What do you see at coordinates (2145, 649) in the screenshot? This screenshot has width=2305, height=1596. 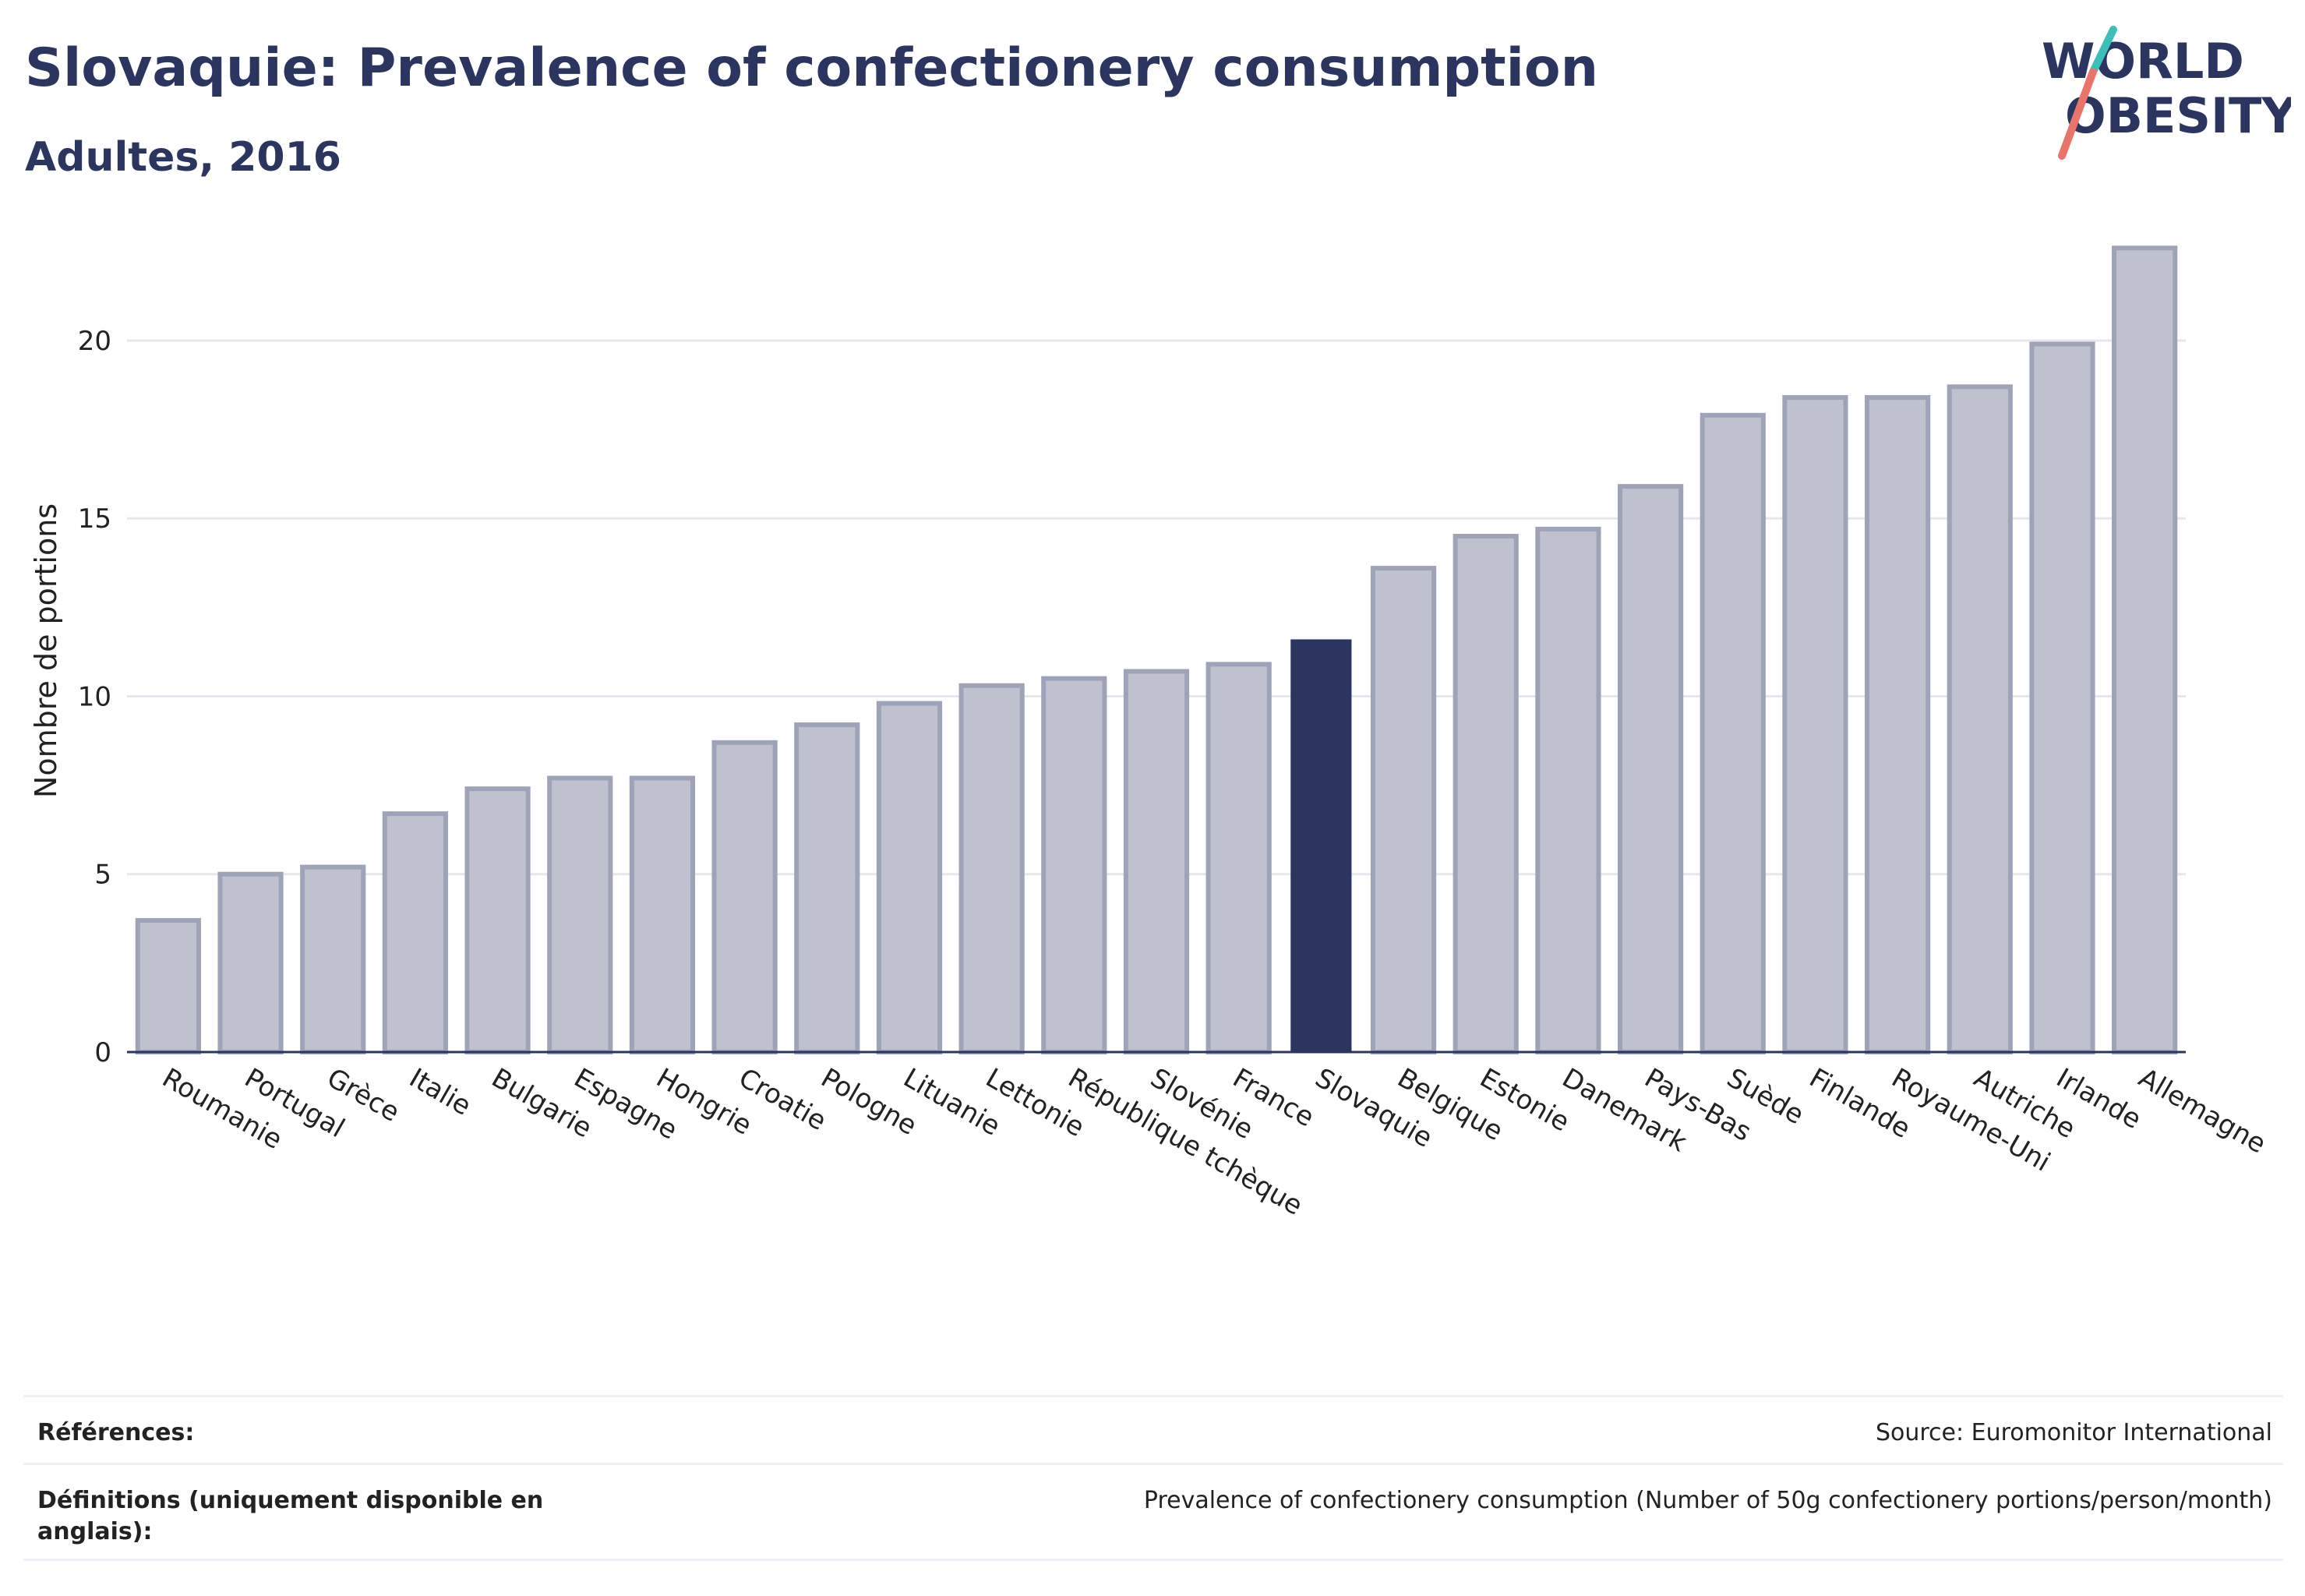 I see `bar-allemagne` at bounding box center [2145, 649].